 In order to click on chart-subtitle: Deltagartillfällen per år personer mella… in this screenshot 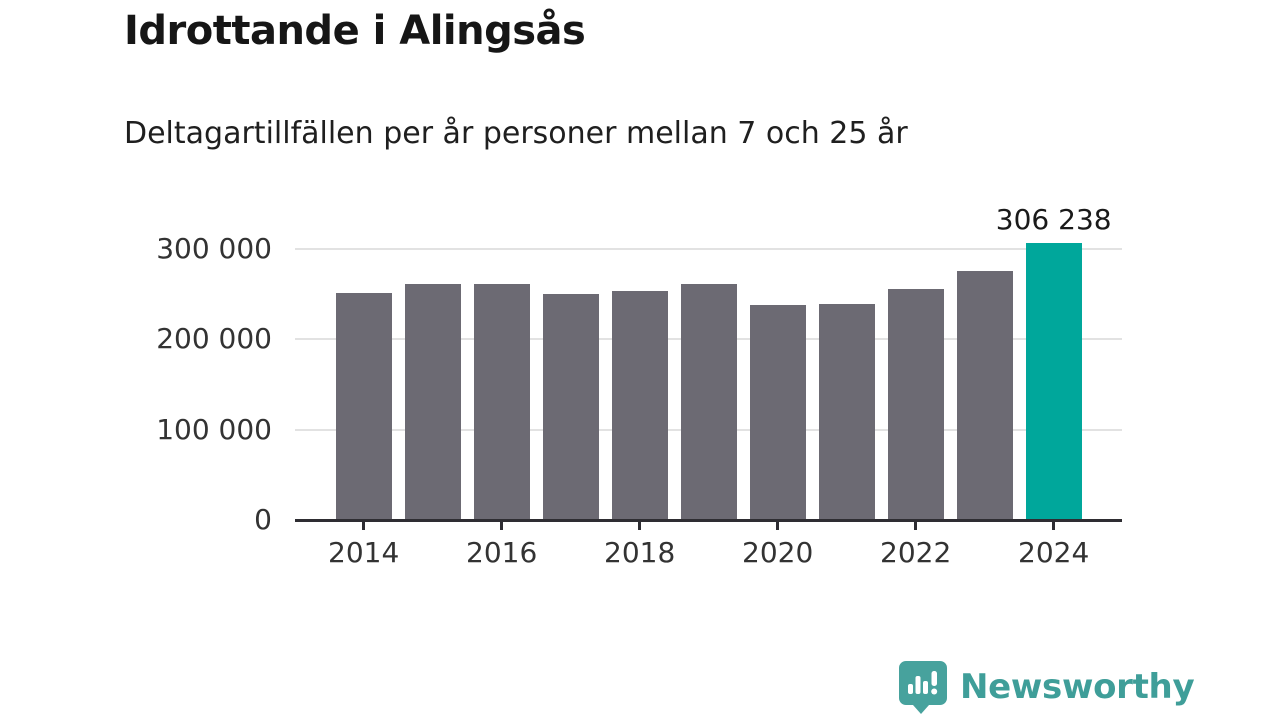, I will do `click(516, 133)`.